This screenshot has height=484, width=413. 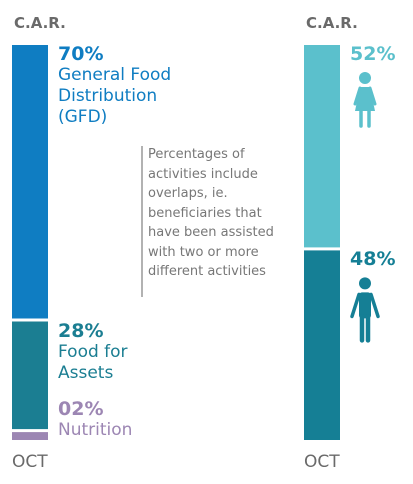 What do you see at coordinates (81, 54) in the screenshot?
I see `value-label: 70%` at bounding box center [81, 54].